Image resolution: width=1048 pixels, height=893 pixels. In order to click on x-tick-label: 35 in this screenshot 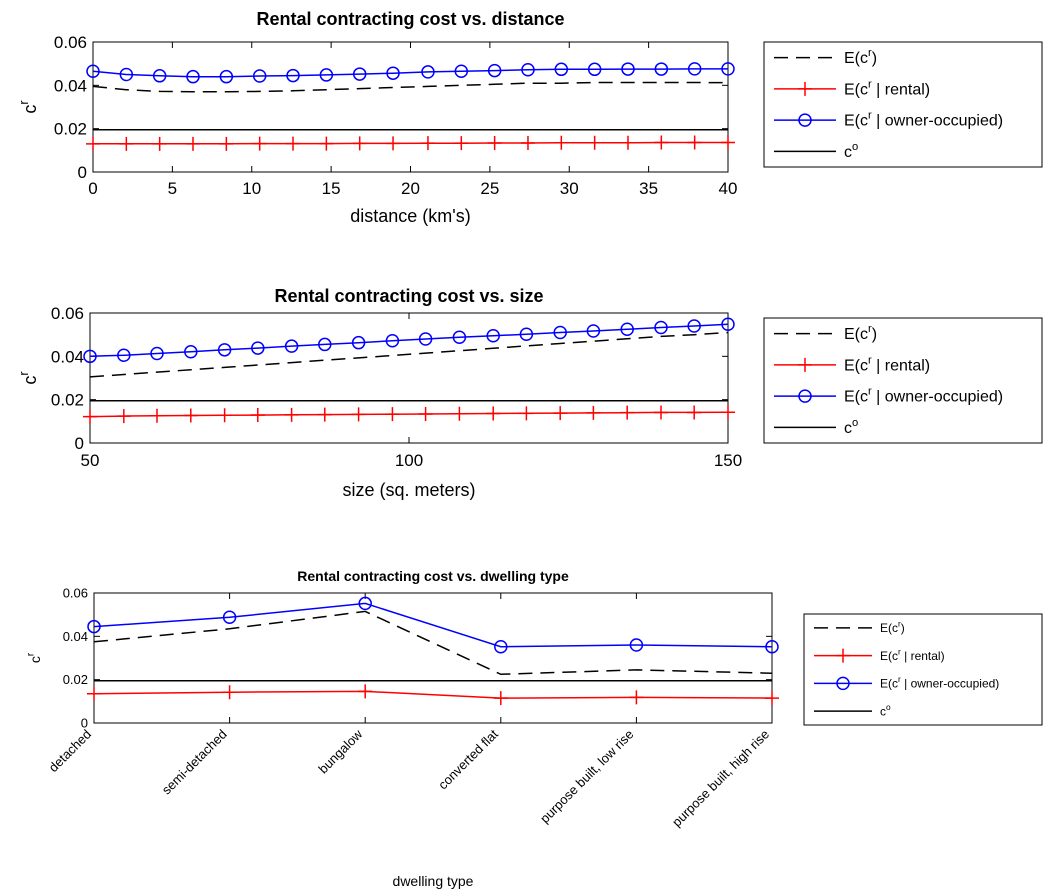, I will do `click(648, 188)`.